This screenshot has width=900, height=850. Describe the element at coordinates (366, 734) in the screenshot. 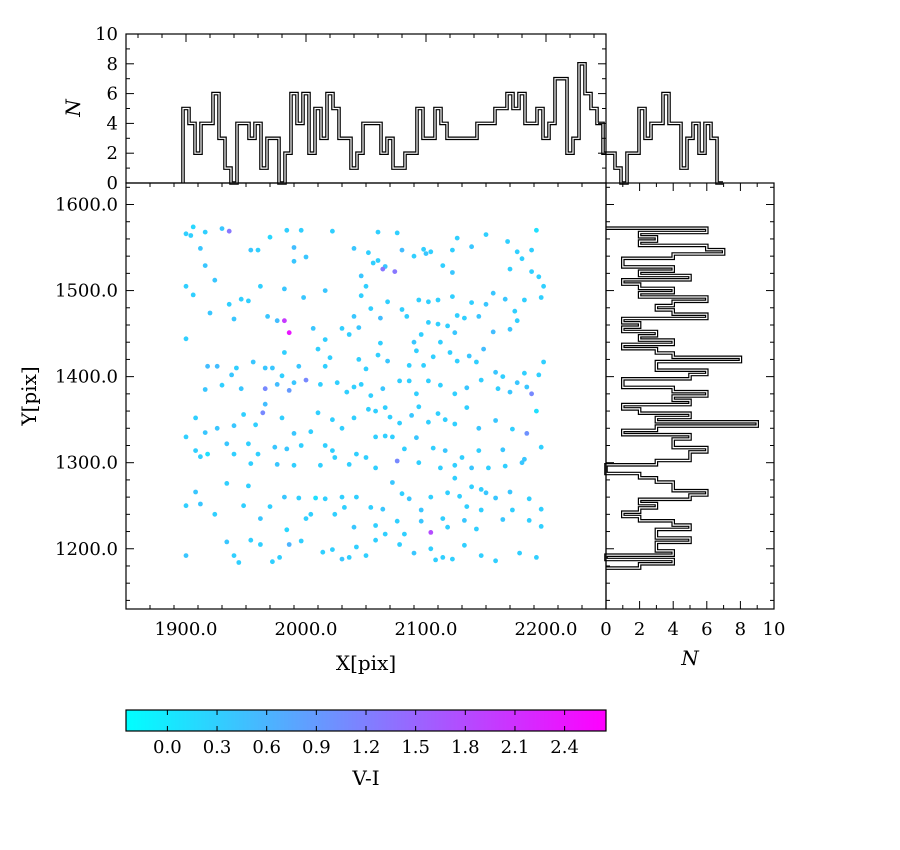

I see `colorbar-ticks: 0.0 0.3 0.6 0.9 1.2 1.5 1.8 2.1 2.4` at that location.